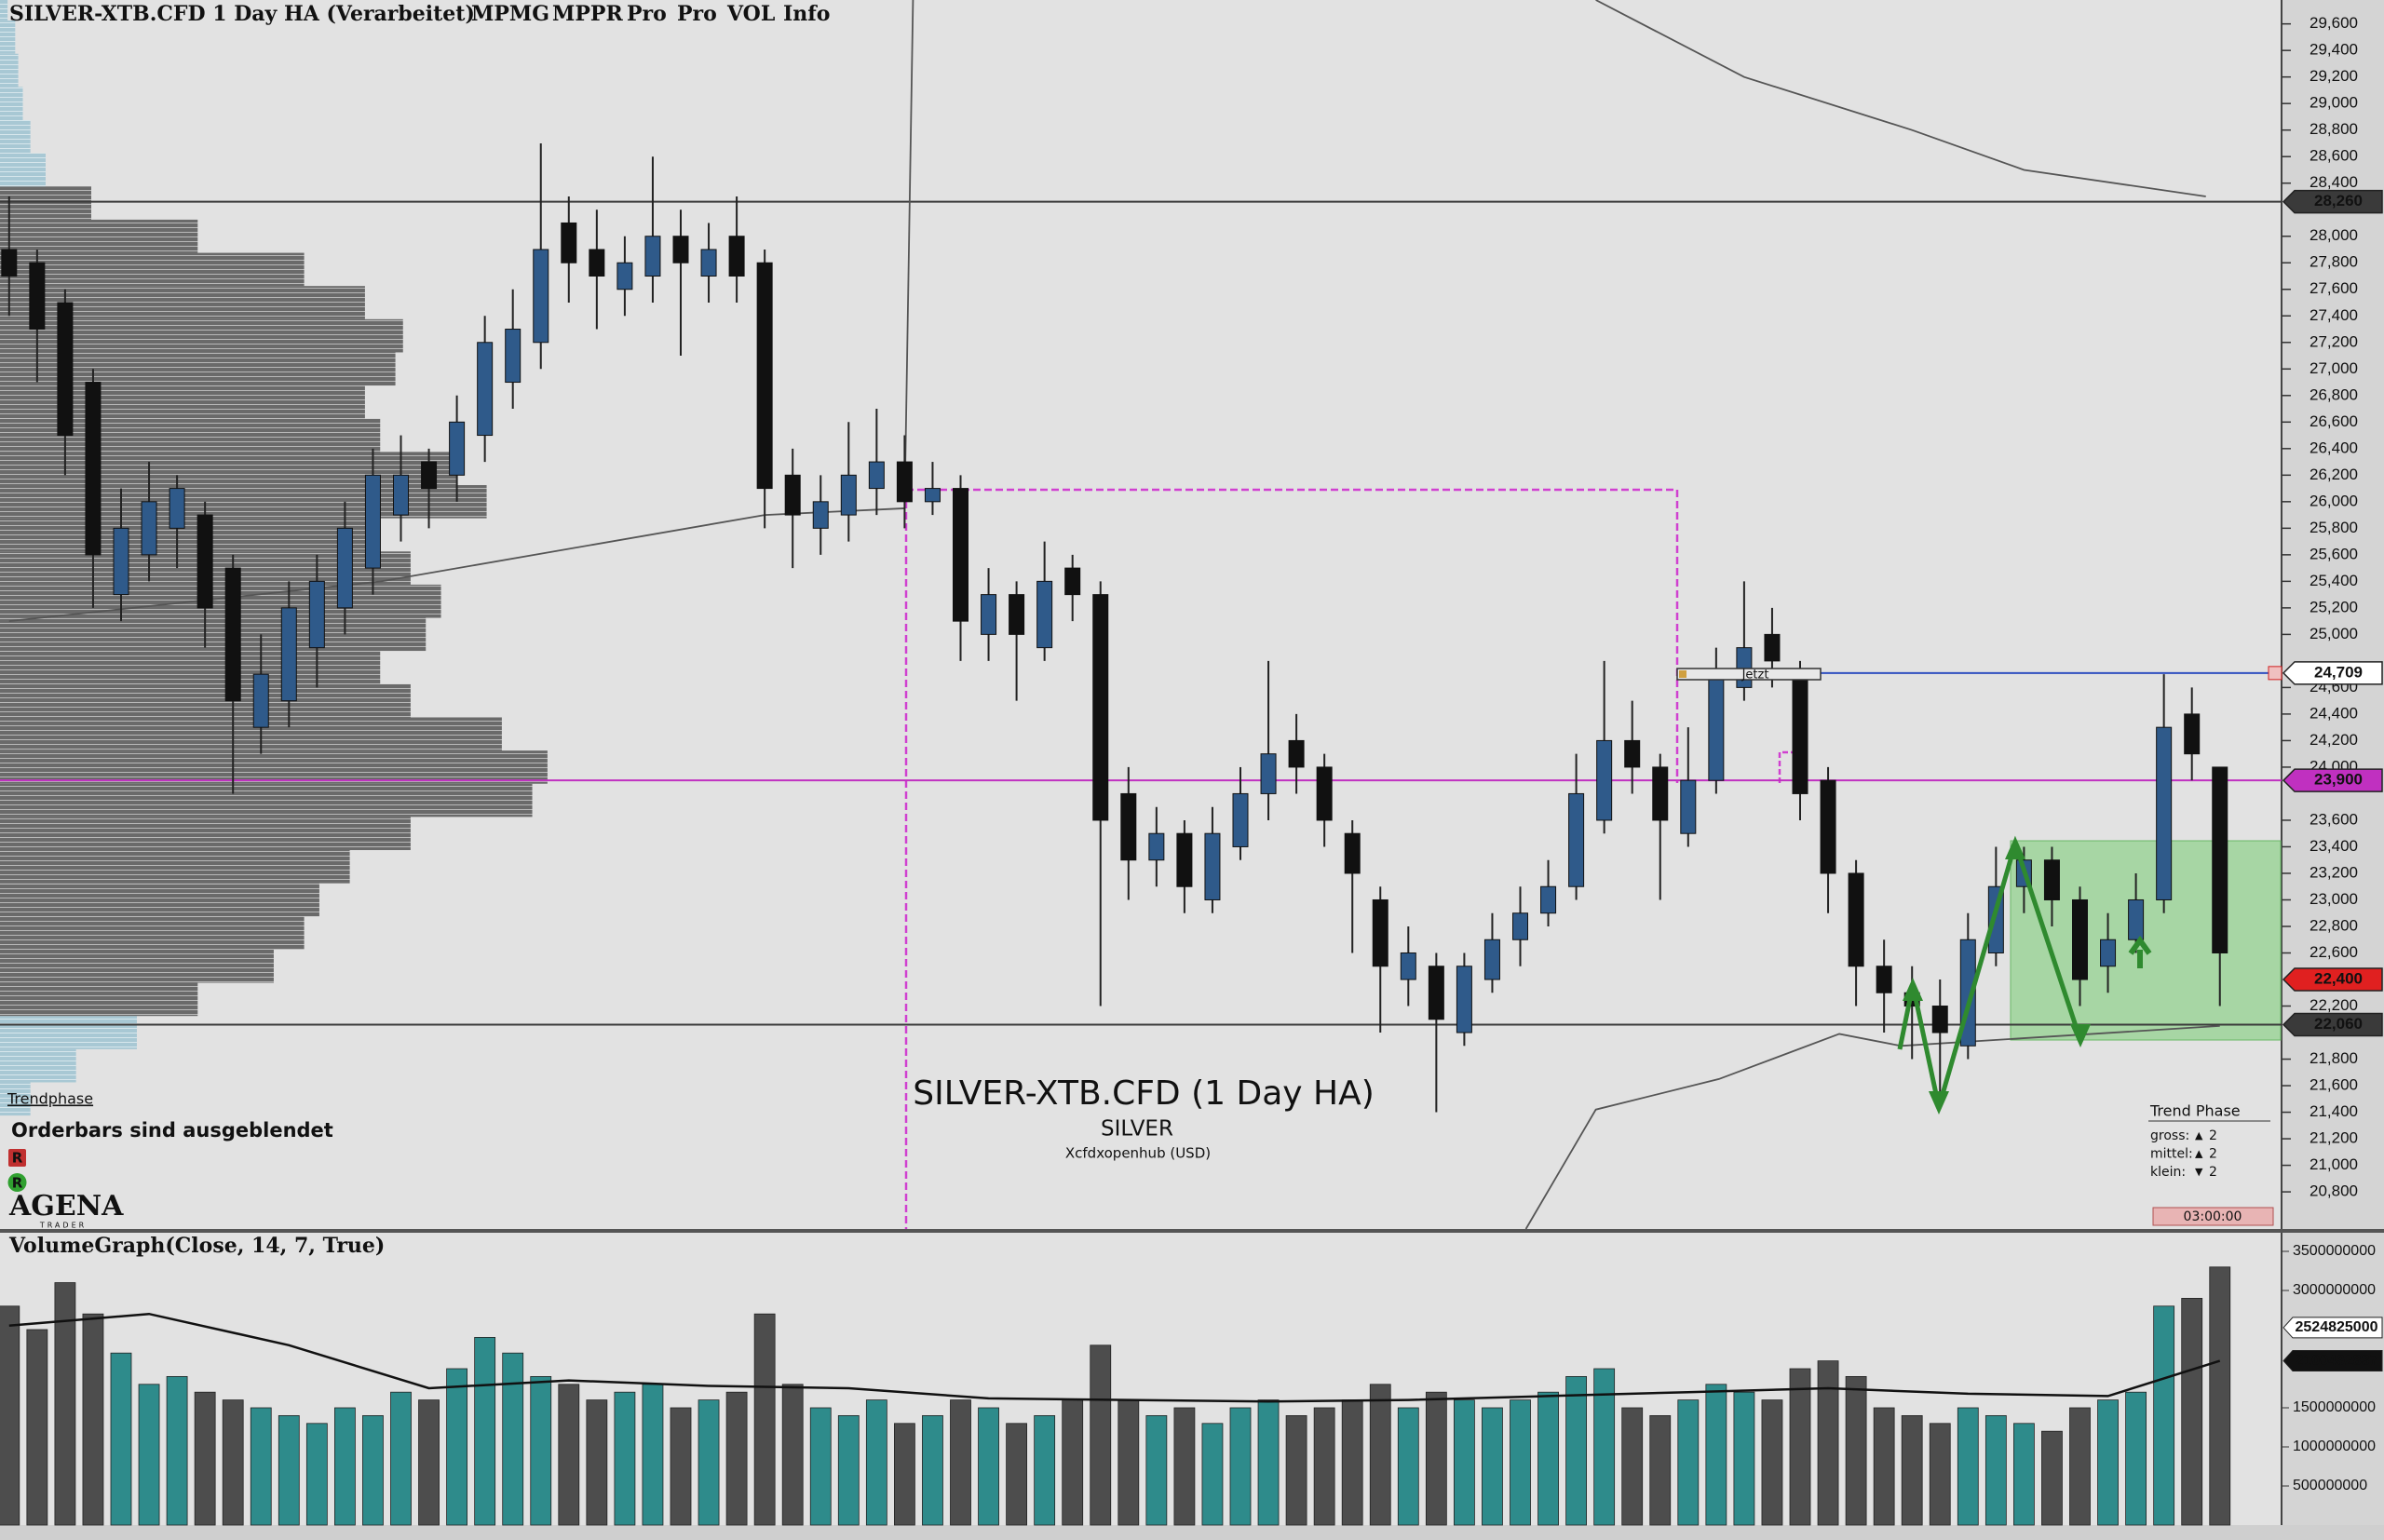 The image size is (2384, 1540). I want to click on moving-average, so click(1114, 1358).